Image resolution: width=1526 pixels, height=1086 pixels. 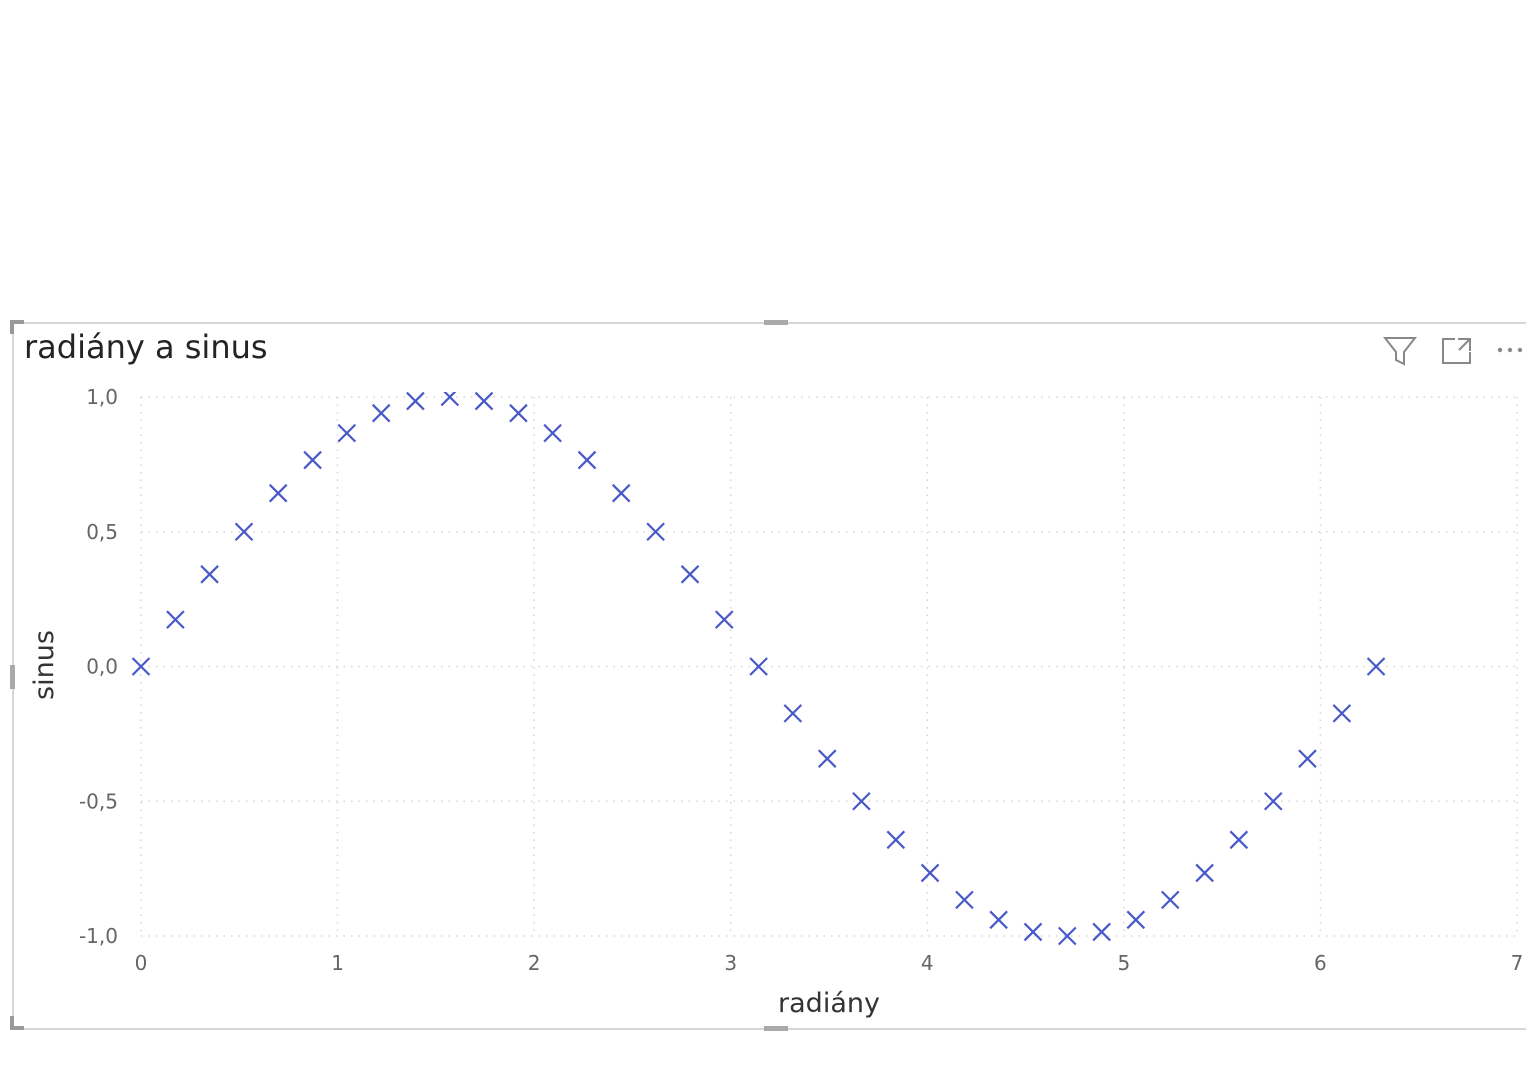 I want to click on x-tick-label: 1, so click(x=337, y=963).